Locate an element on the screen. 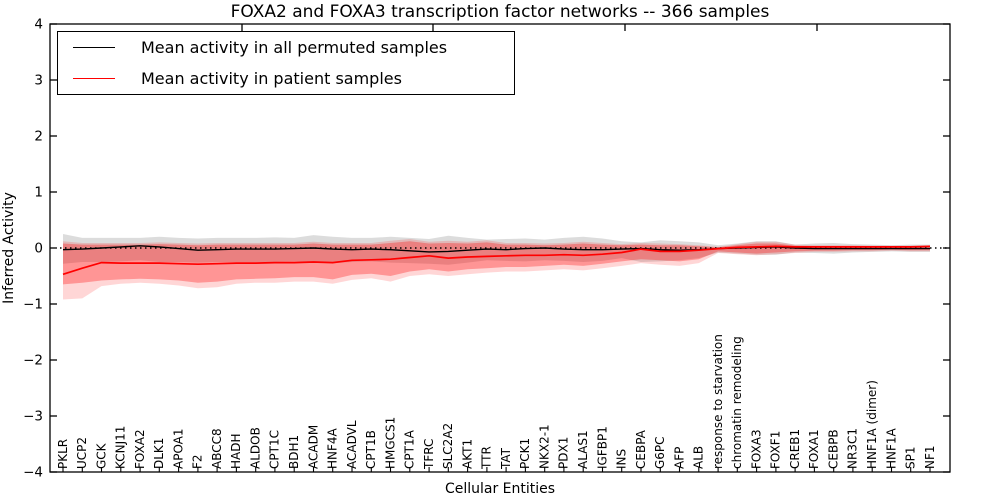 The width and height of the screenshot is (1000, 500). x-tick-label: SLC2A2 is located at coordinates (448, 446).